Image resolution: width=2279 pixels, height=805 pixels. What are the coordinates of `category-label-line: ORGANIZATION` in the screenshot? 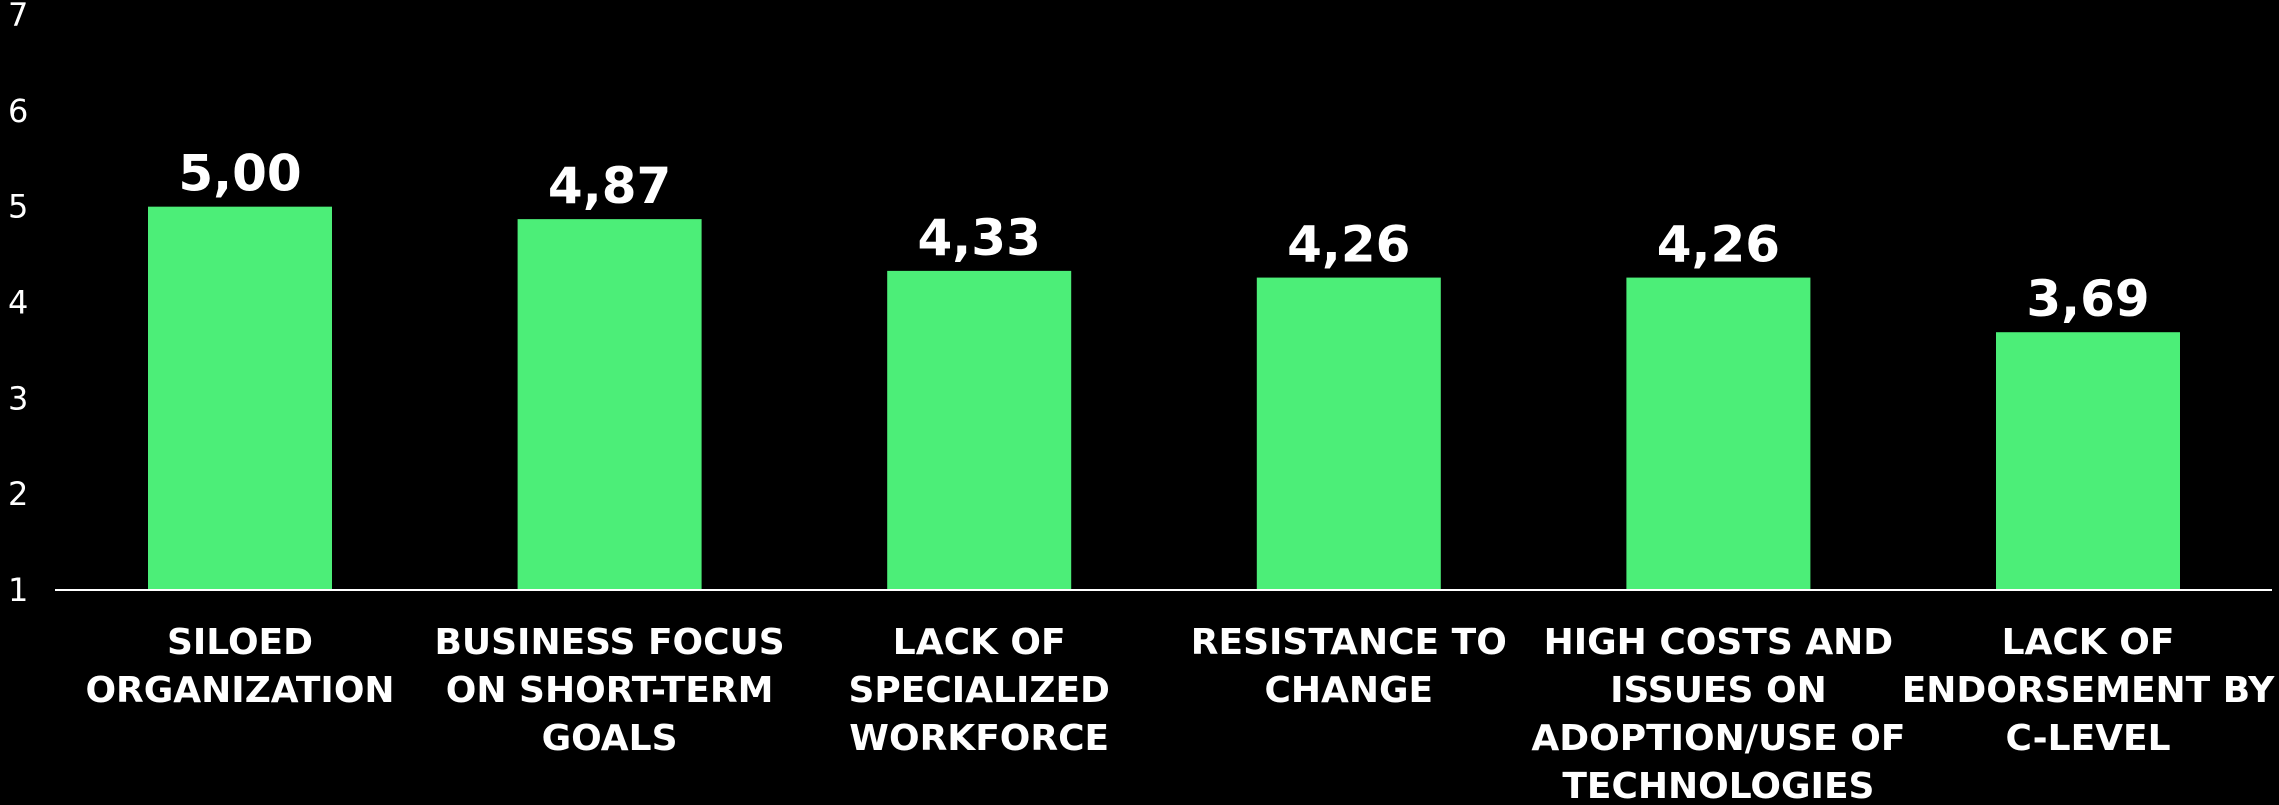 It's located at (239, 690).